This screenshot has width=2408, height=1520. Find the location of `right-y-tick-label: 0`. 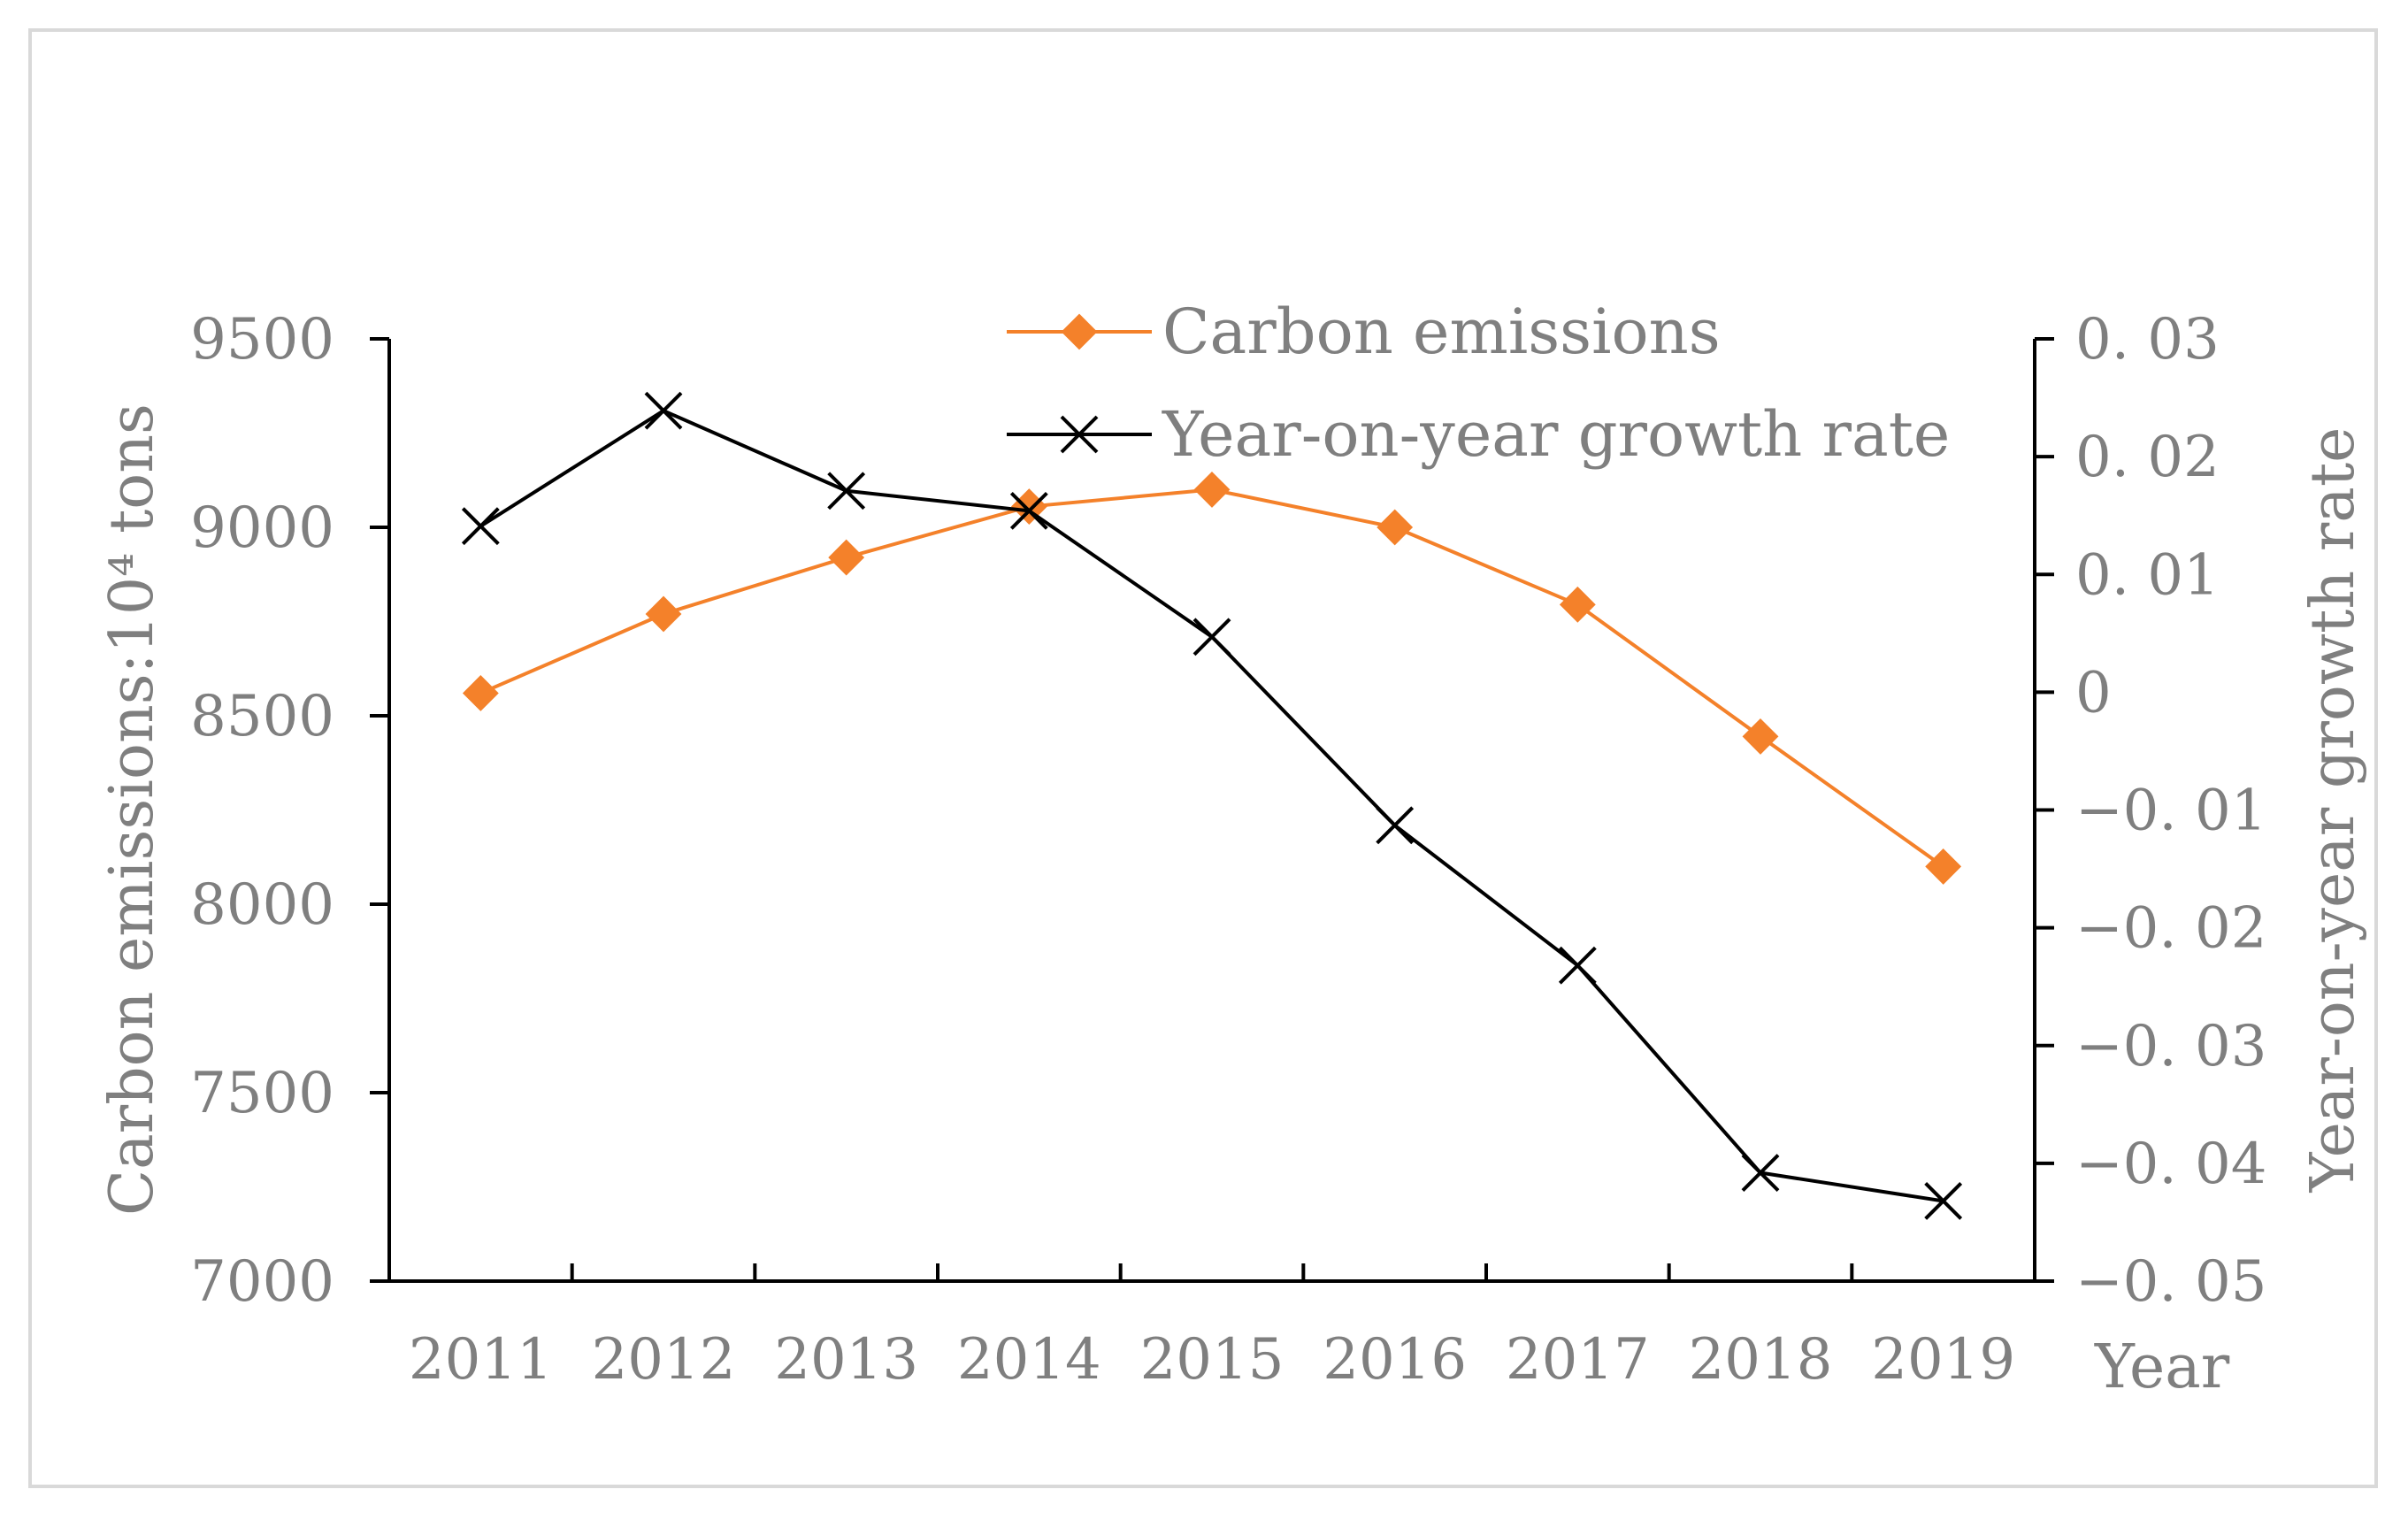

right-y-tick-label: 0 is located at coordinates (2093, 692).